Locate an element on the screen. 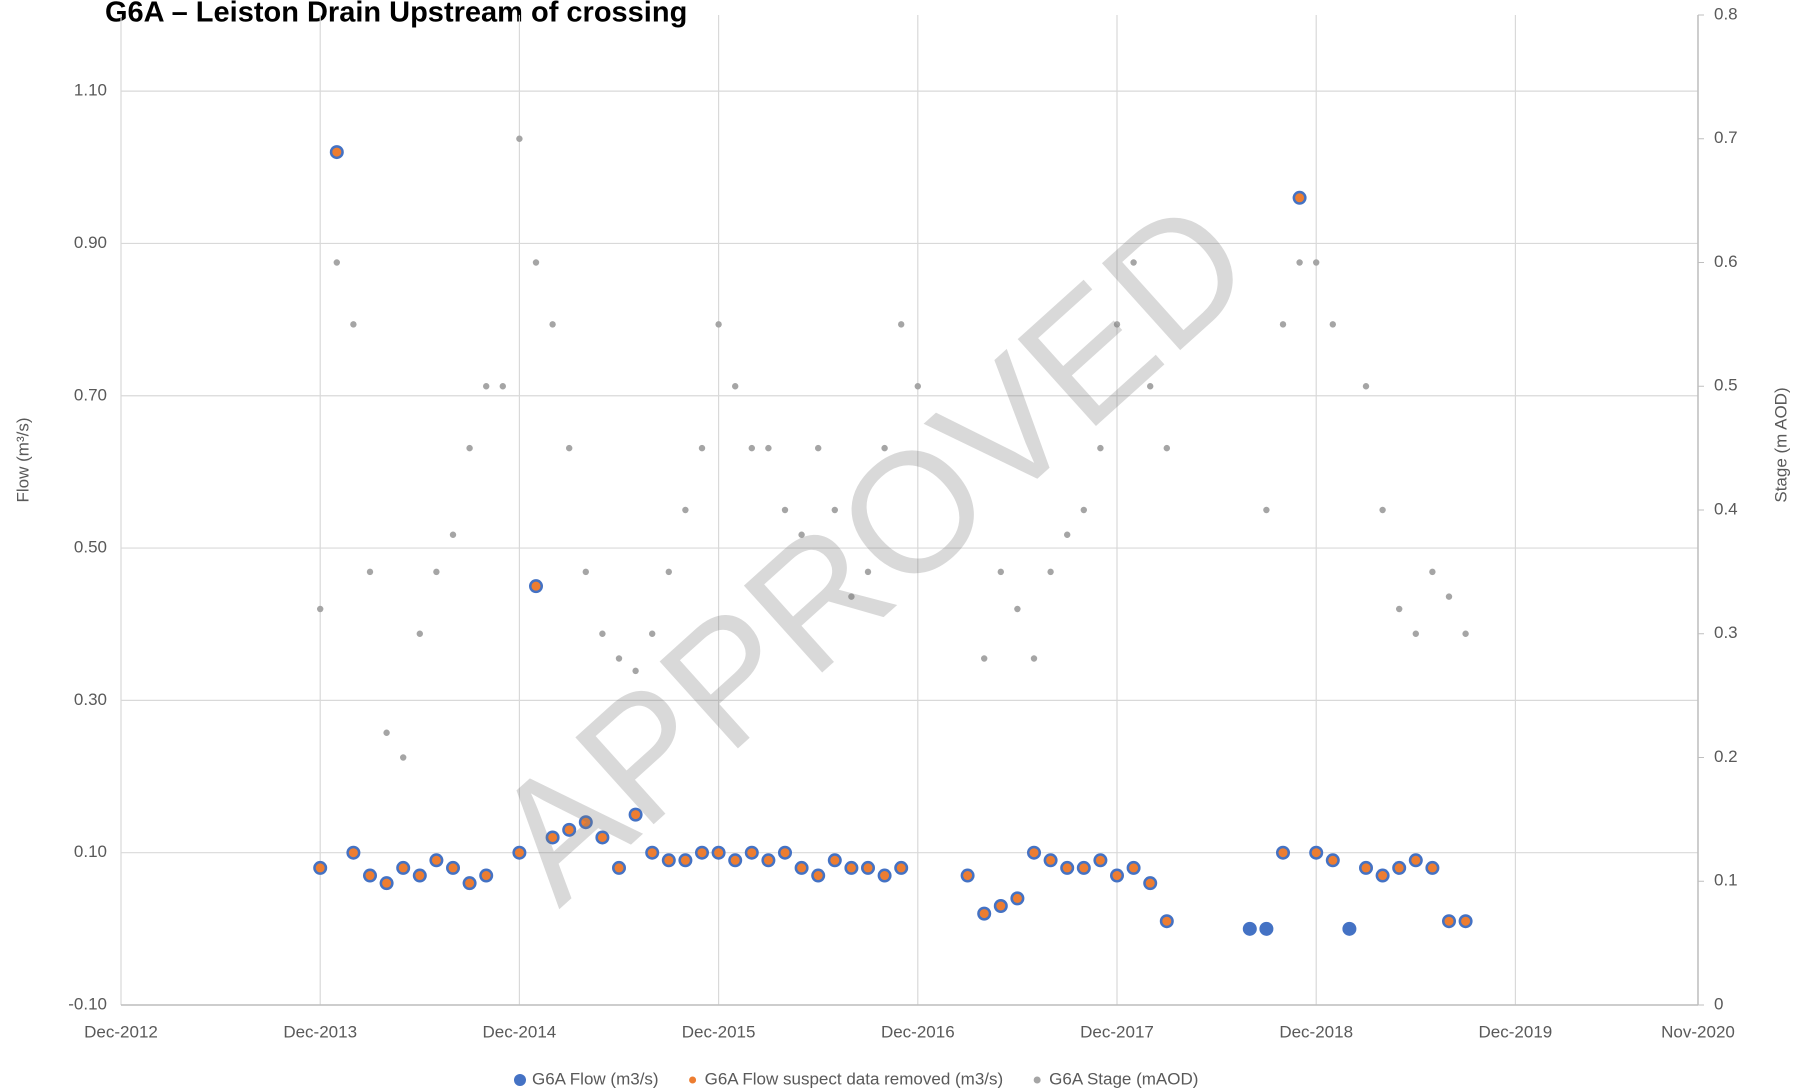 The image size is (1798, 1091). y2-tick-label: 0 is located at coordinates (1718, 1003).